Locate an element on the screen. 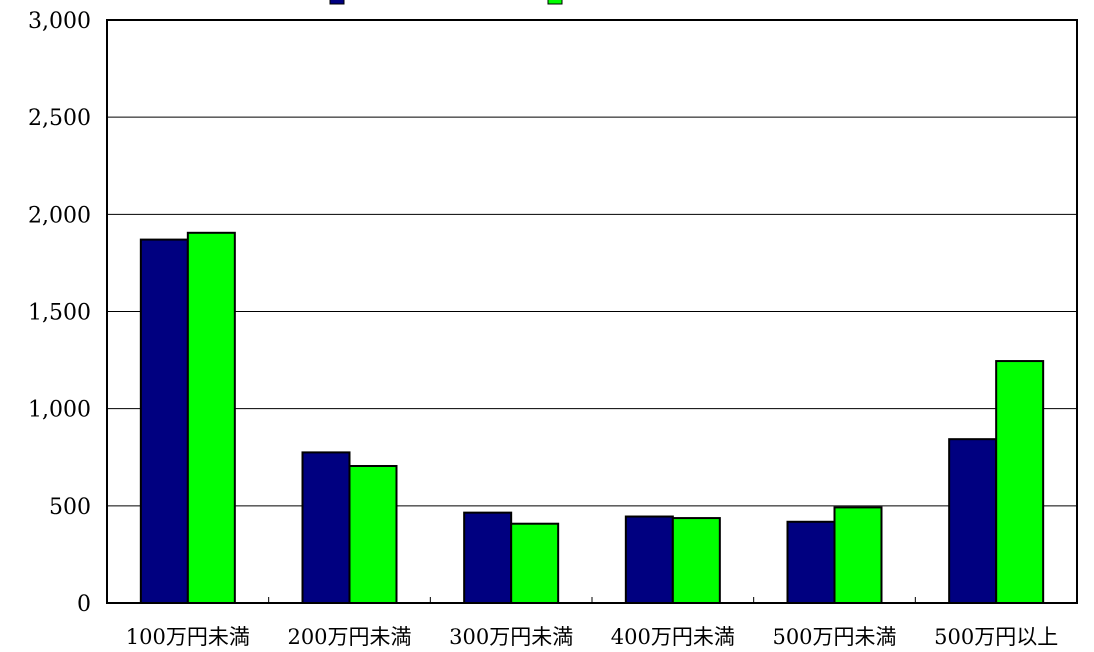 Image resolution: width=1094 pixels, height=652 pixels. x-category-label: 500万円未満 is located at coordinates (834, 637).